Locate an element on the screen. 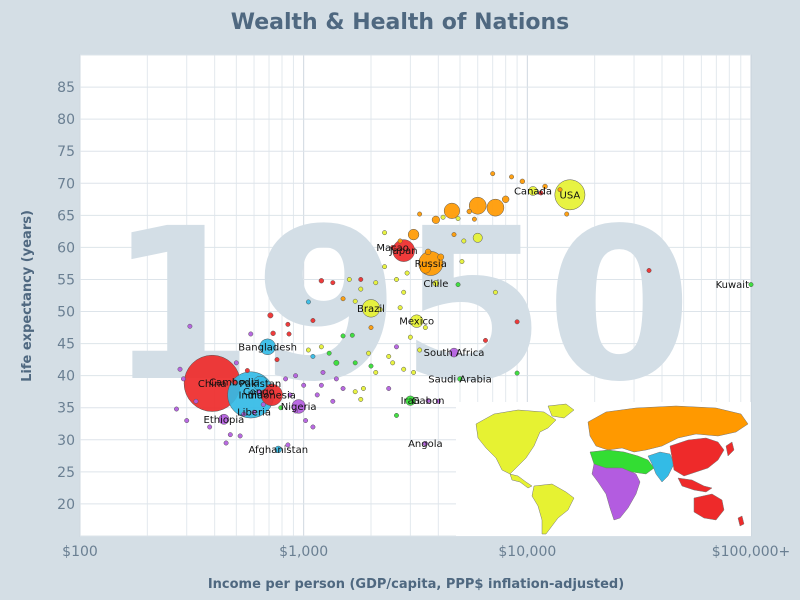 The height and width of the screenshot is (600, 800). bubble-ethiopia is located at coordinates (224, 419).